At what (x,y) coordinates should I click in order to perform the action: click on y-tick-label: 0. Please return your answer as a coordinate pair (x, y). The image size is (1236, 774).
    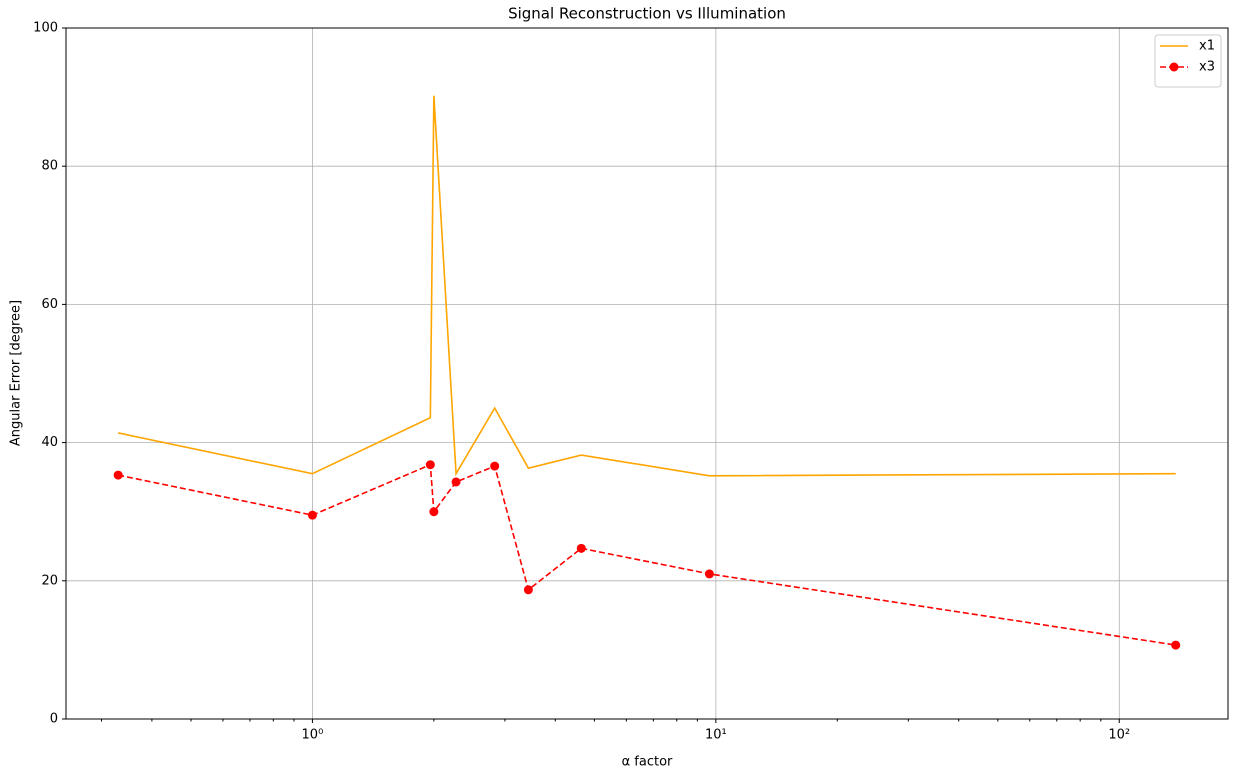
    Looking at the image, I should click on (54, 719).